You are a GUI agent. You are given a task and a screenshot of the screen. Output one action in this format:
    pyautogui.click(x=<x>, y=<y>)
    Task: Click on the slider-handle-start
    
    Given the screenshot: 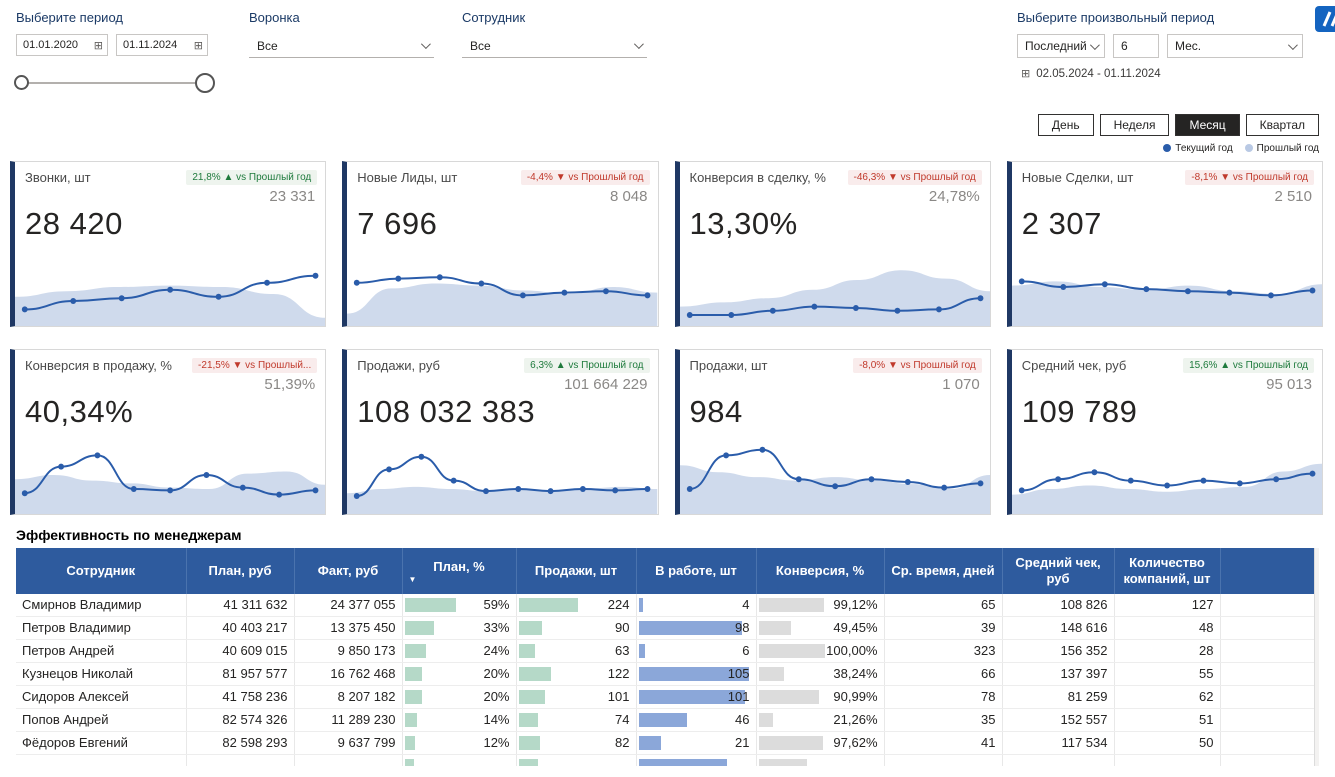 What is the action you would take?
    pyautogui.click(x=21, y=82)
    